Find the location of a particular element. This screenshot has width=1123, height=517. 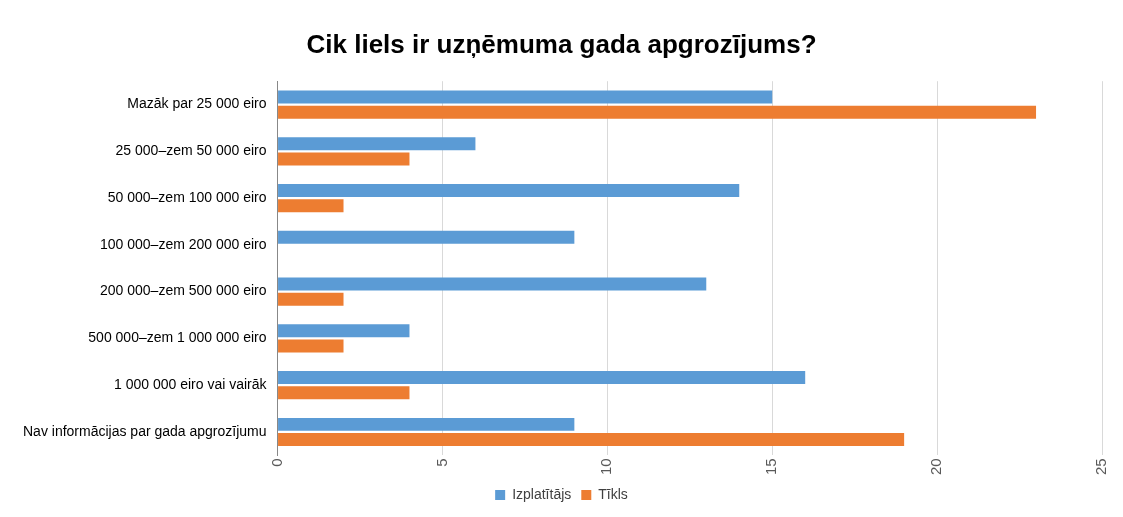

y-tick-label: 100 000–zem 200 000 eiro is located at coordinates (183, 243).